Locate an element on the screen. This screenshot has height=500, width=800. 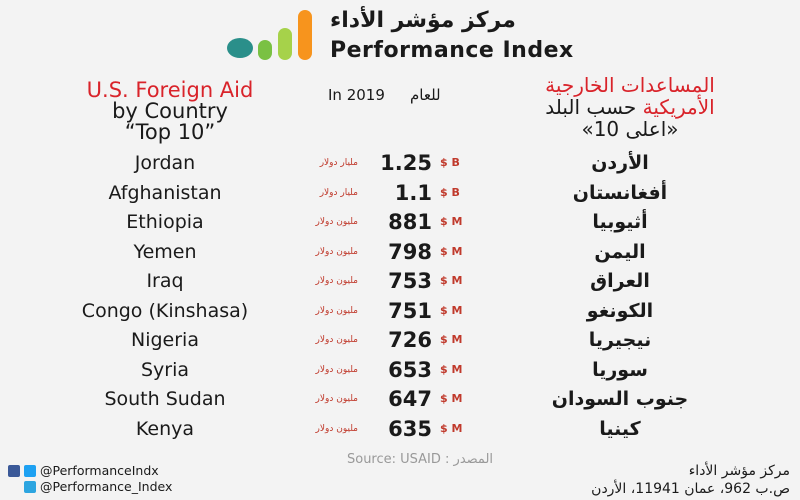
title-ar-line2: الأمريكية حسب البلد is located at coordinates (630, 107).